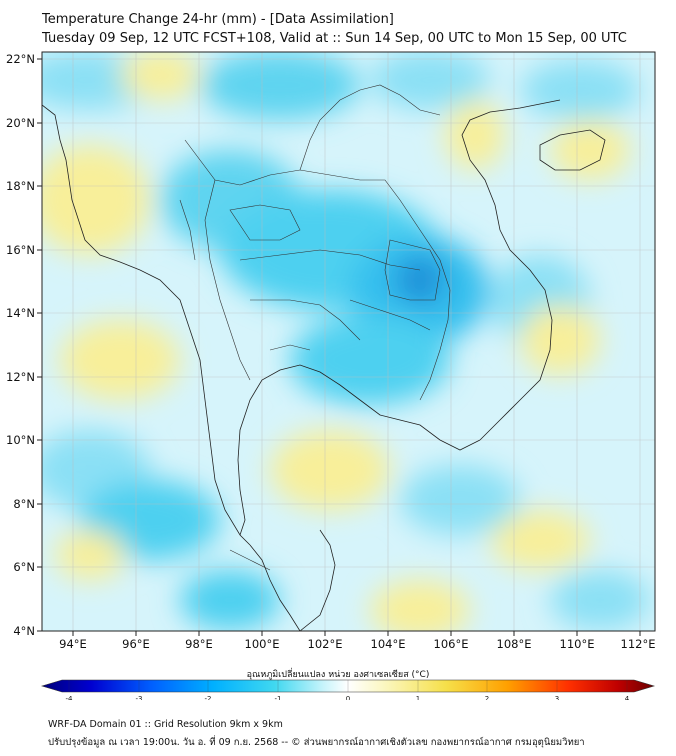 The width and height of the screenshot is (676, 756). Describe the element at coordinates (278, 697) in the screenshot. I see `colorbar-tick: -1` at that location.